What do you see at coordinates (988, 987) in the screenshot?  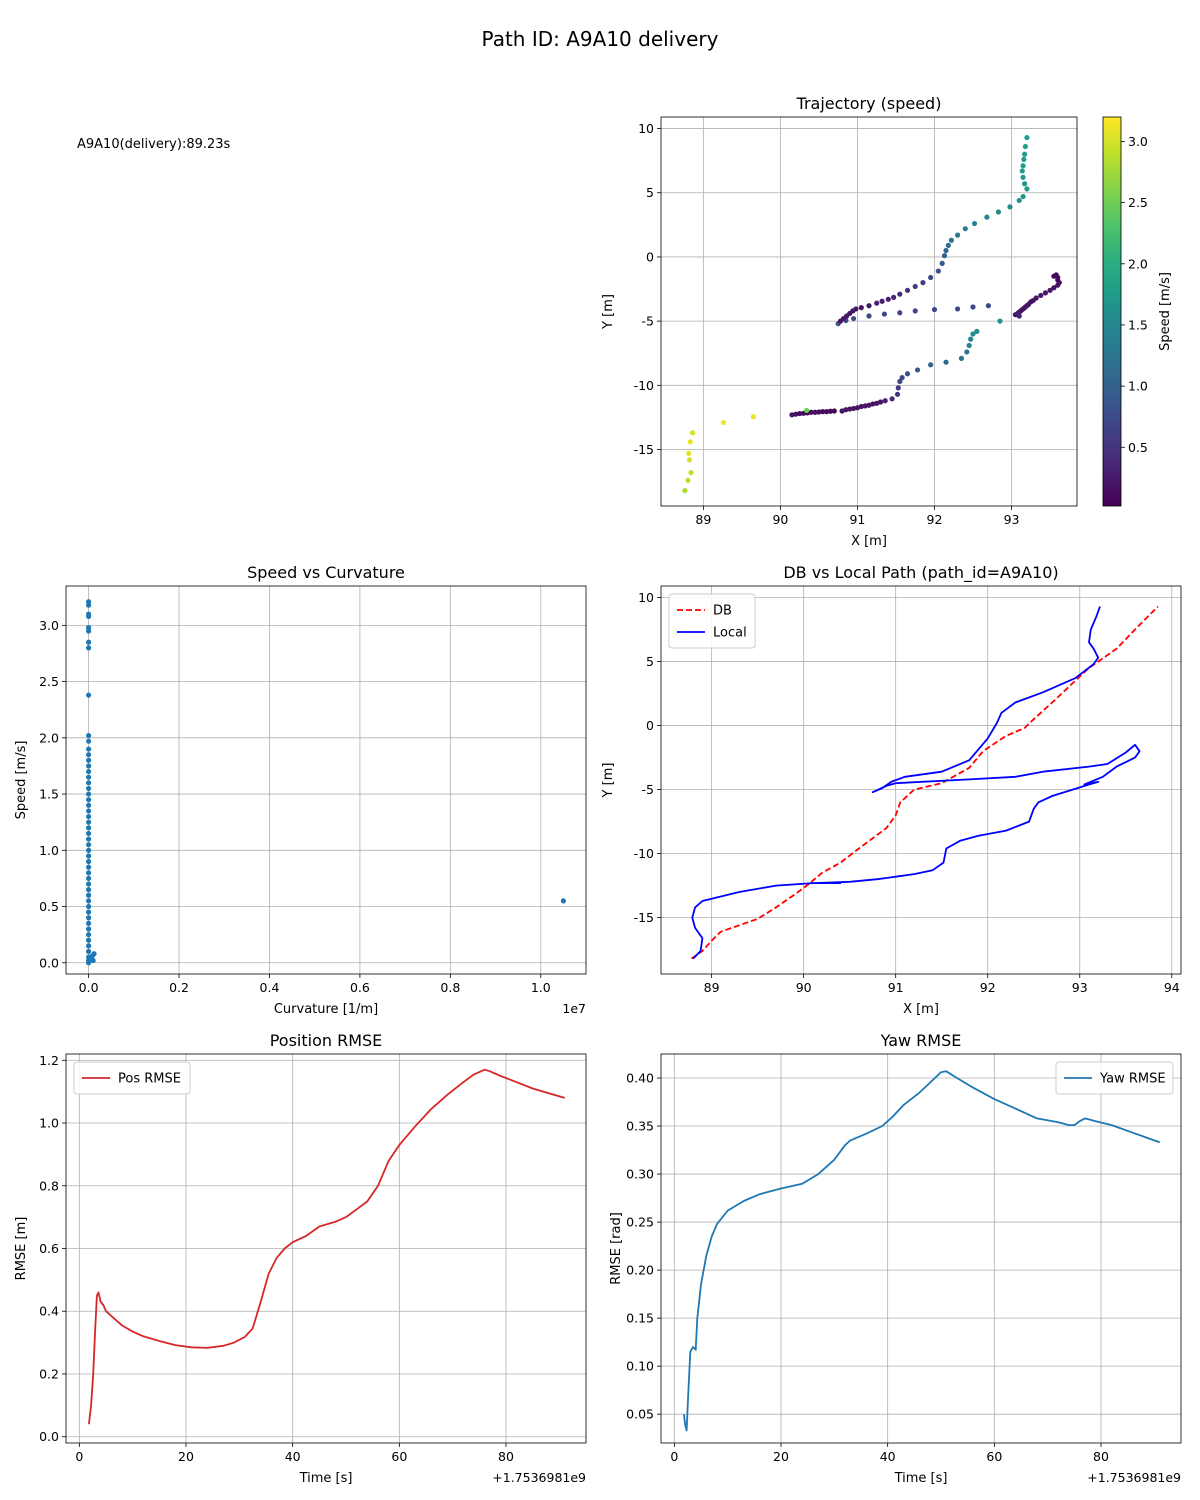 I see `x-tick-label: 92` at bounding box center [988, 987].